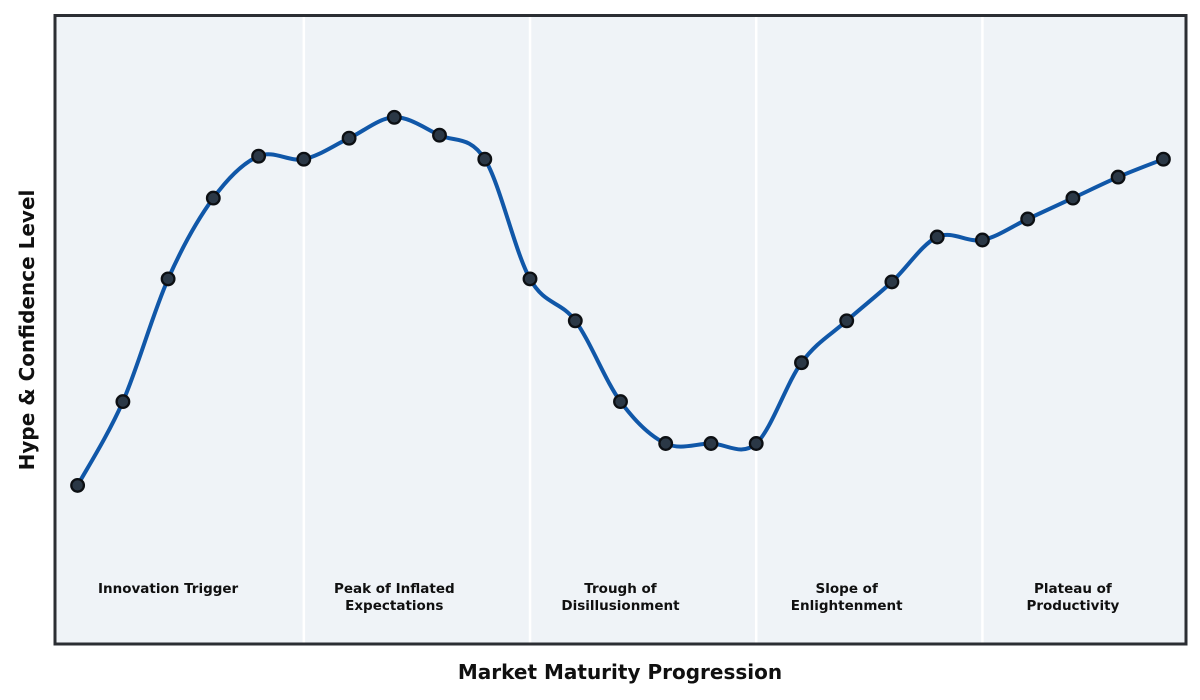 The height and width of the screenshot is (700, 1200). Describe the element at coordinates (394, 589) in the screenshot. I see `phase-label-line: Peak of Inflated` at that location.